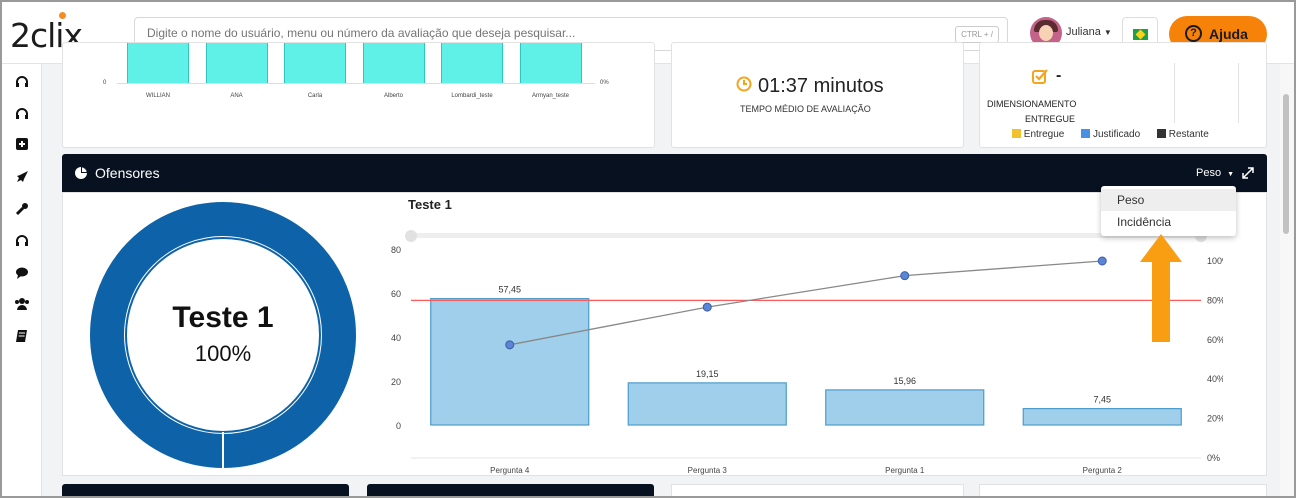 The width and height of the screenshot is (1296, 498). Describe the element at coordinates (1144, 222) in the screenshot. I see `dropdown-item-incidencia: Incidência` at that location.